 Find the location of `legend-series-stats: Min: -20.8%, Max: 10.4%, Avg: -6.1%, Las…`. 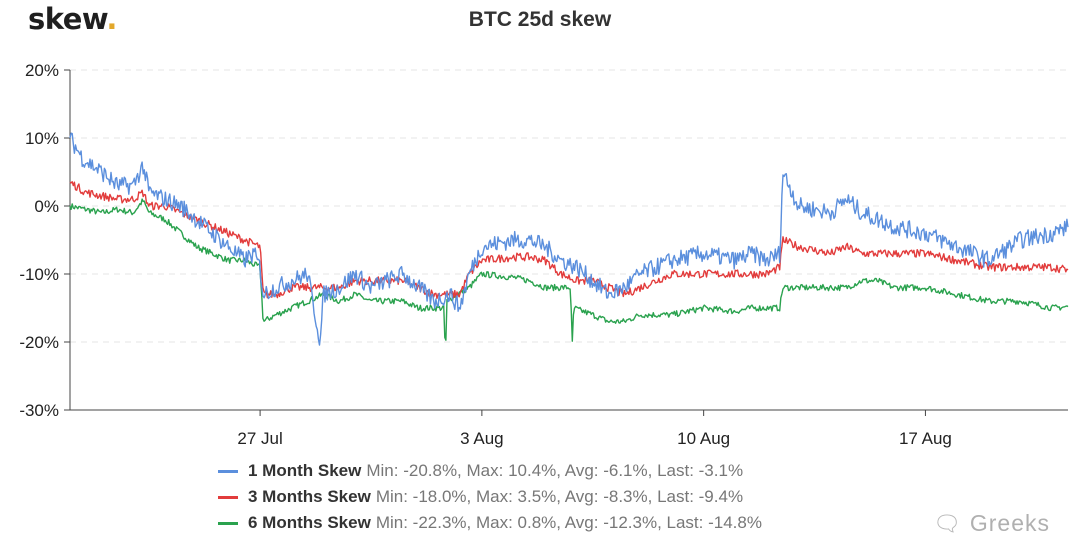

legend-series-stats: Min: -20.8%, Max: 10.4%, Avg: -6.1%, Las… is located at coordinates (555, 470).